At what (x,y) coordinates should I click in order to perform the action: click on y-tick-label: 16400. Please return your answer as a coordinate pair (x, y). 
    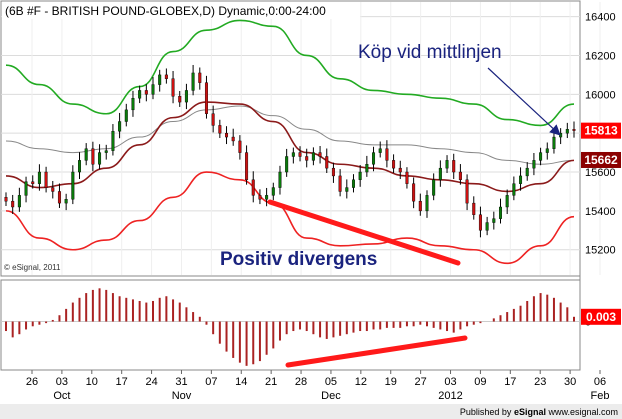
    Looking at the image, I should click on (600, 18).